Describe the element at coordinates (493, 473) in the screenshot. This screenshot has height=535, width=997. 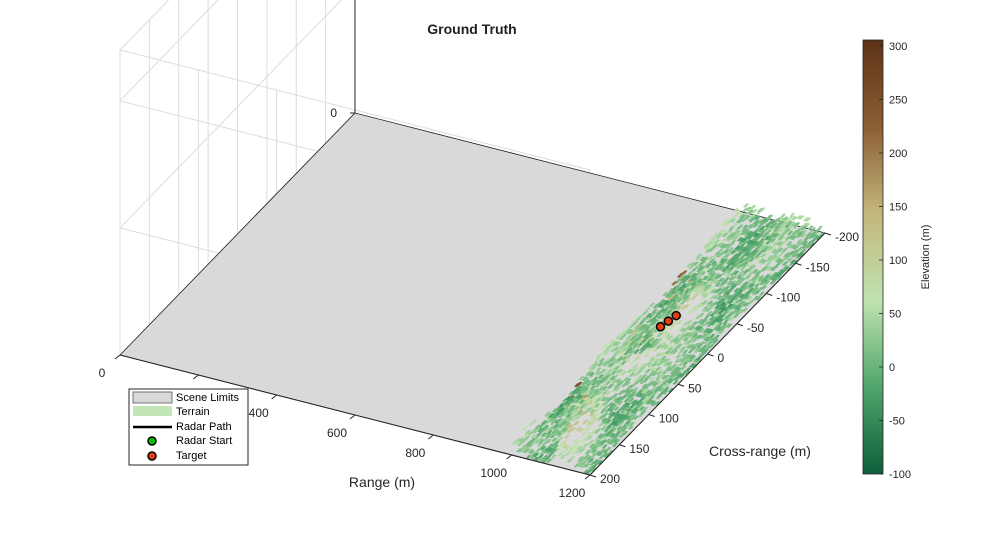
I see `x-tick-label: 1000` at that location.